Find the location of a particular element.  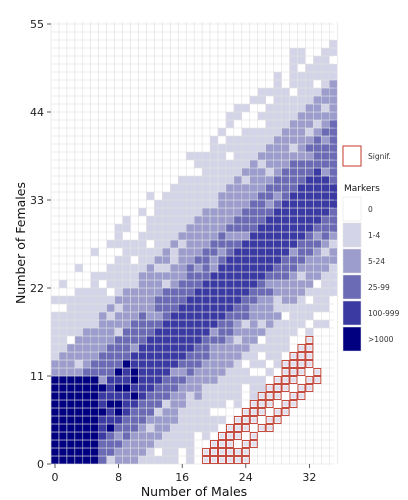

legend-bin-label: >1000 is located at coordinates (381, 339).